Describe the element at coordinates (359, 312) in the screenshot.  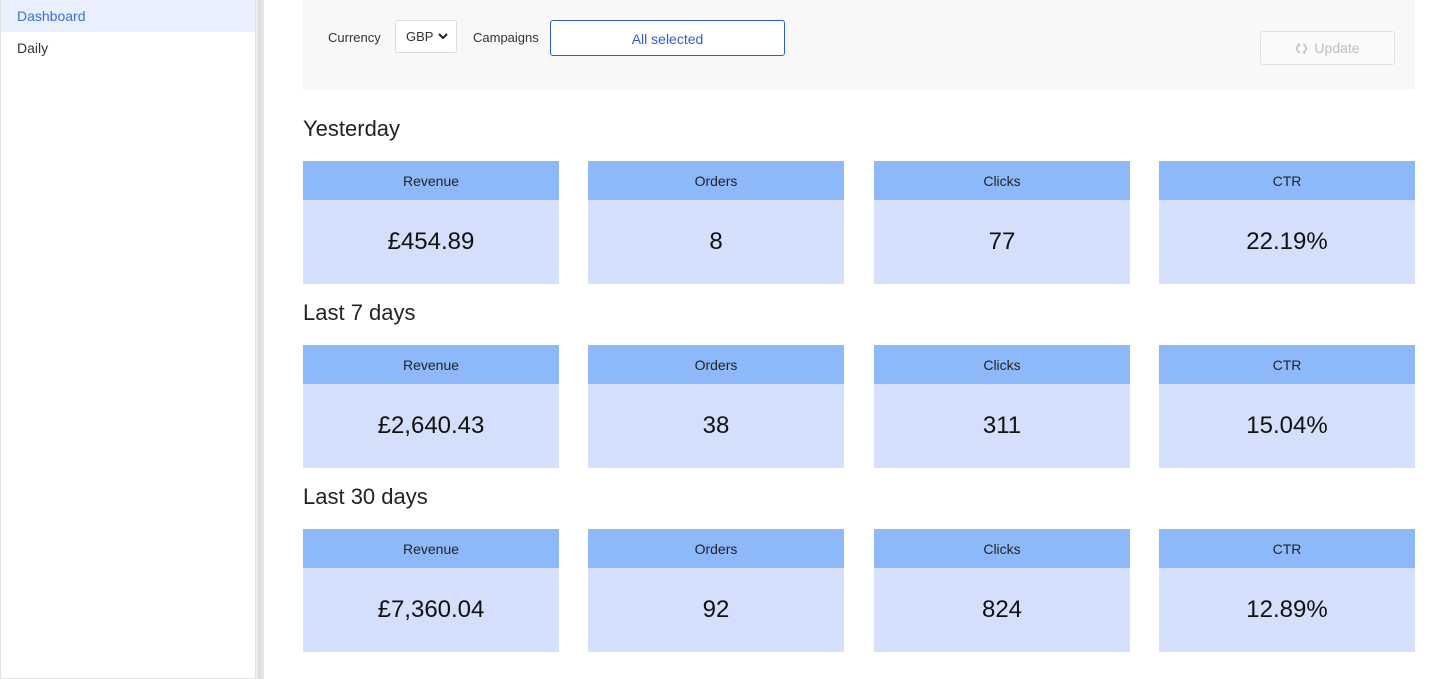
I see `section-title-last-7-days: Last 7 days` at that location.